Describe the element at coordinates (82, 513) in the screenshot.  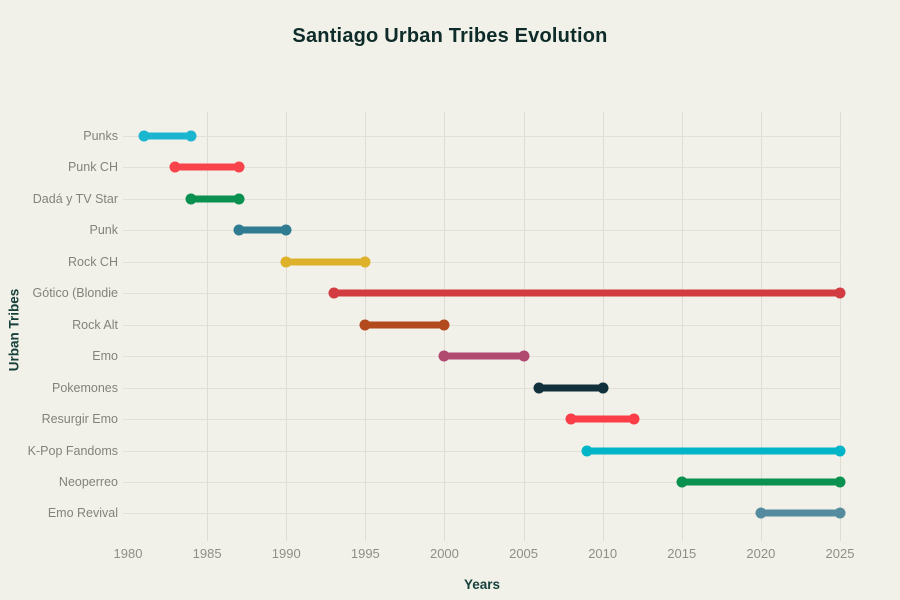
I see `category-label: Emo Revival` at that location.